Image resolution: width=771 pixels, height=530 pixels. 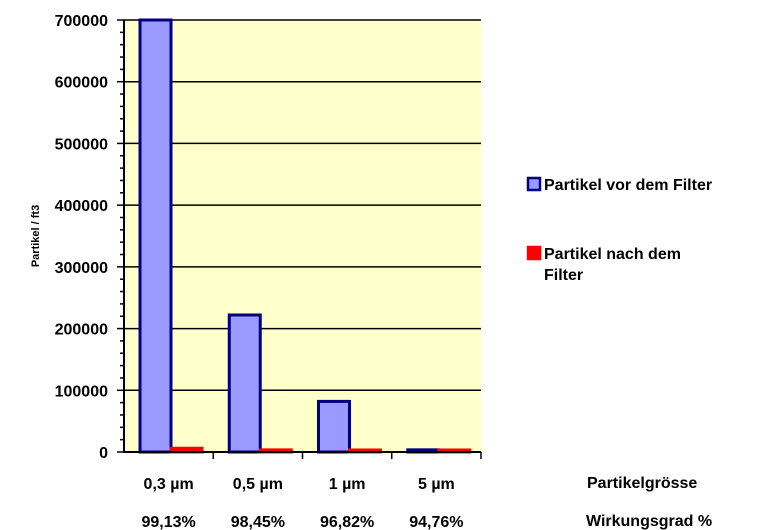 What do you see at coordinates (436, 522) in the screenshot?
I see `efficiency-label: 94,76%` at bounding box center [436, 522].